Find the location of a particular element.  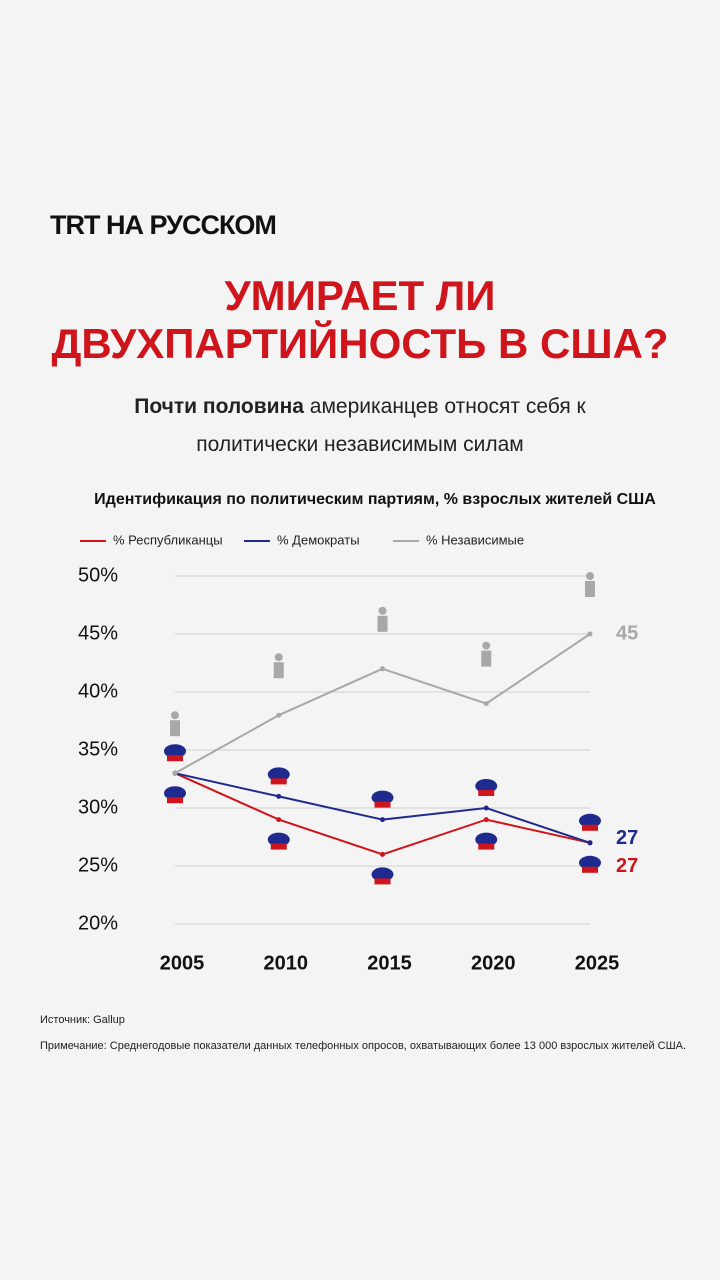

x-tick-label: 2005 is located at coordinates (182, 963).